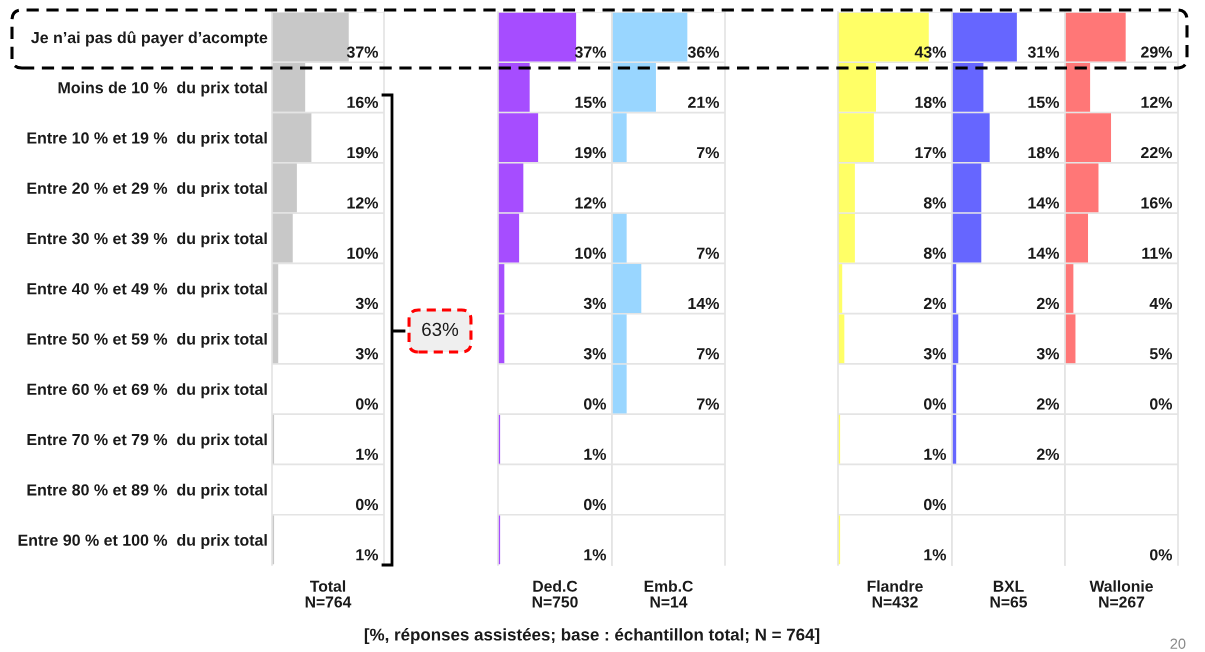 Image resolution: width=1205 pixels, height=652 pixels. Describe the element at coordinates (555, 594) in the screenshot. I see `x-axis-title: Ded.C N=750` at that location.